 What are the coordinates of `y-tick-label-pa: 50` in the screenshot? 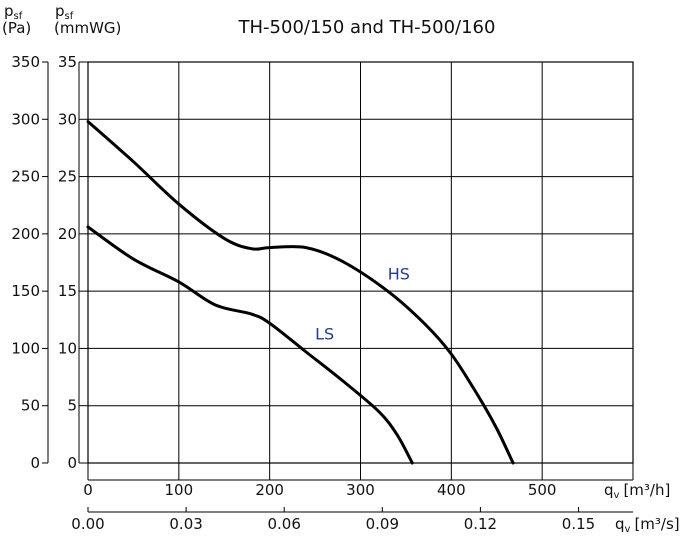 It's located at (30, 406).